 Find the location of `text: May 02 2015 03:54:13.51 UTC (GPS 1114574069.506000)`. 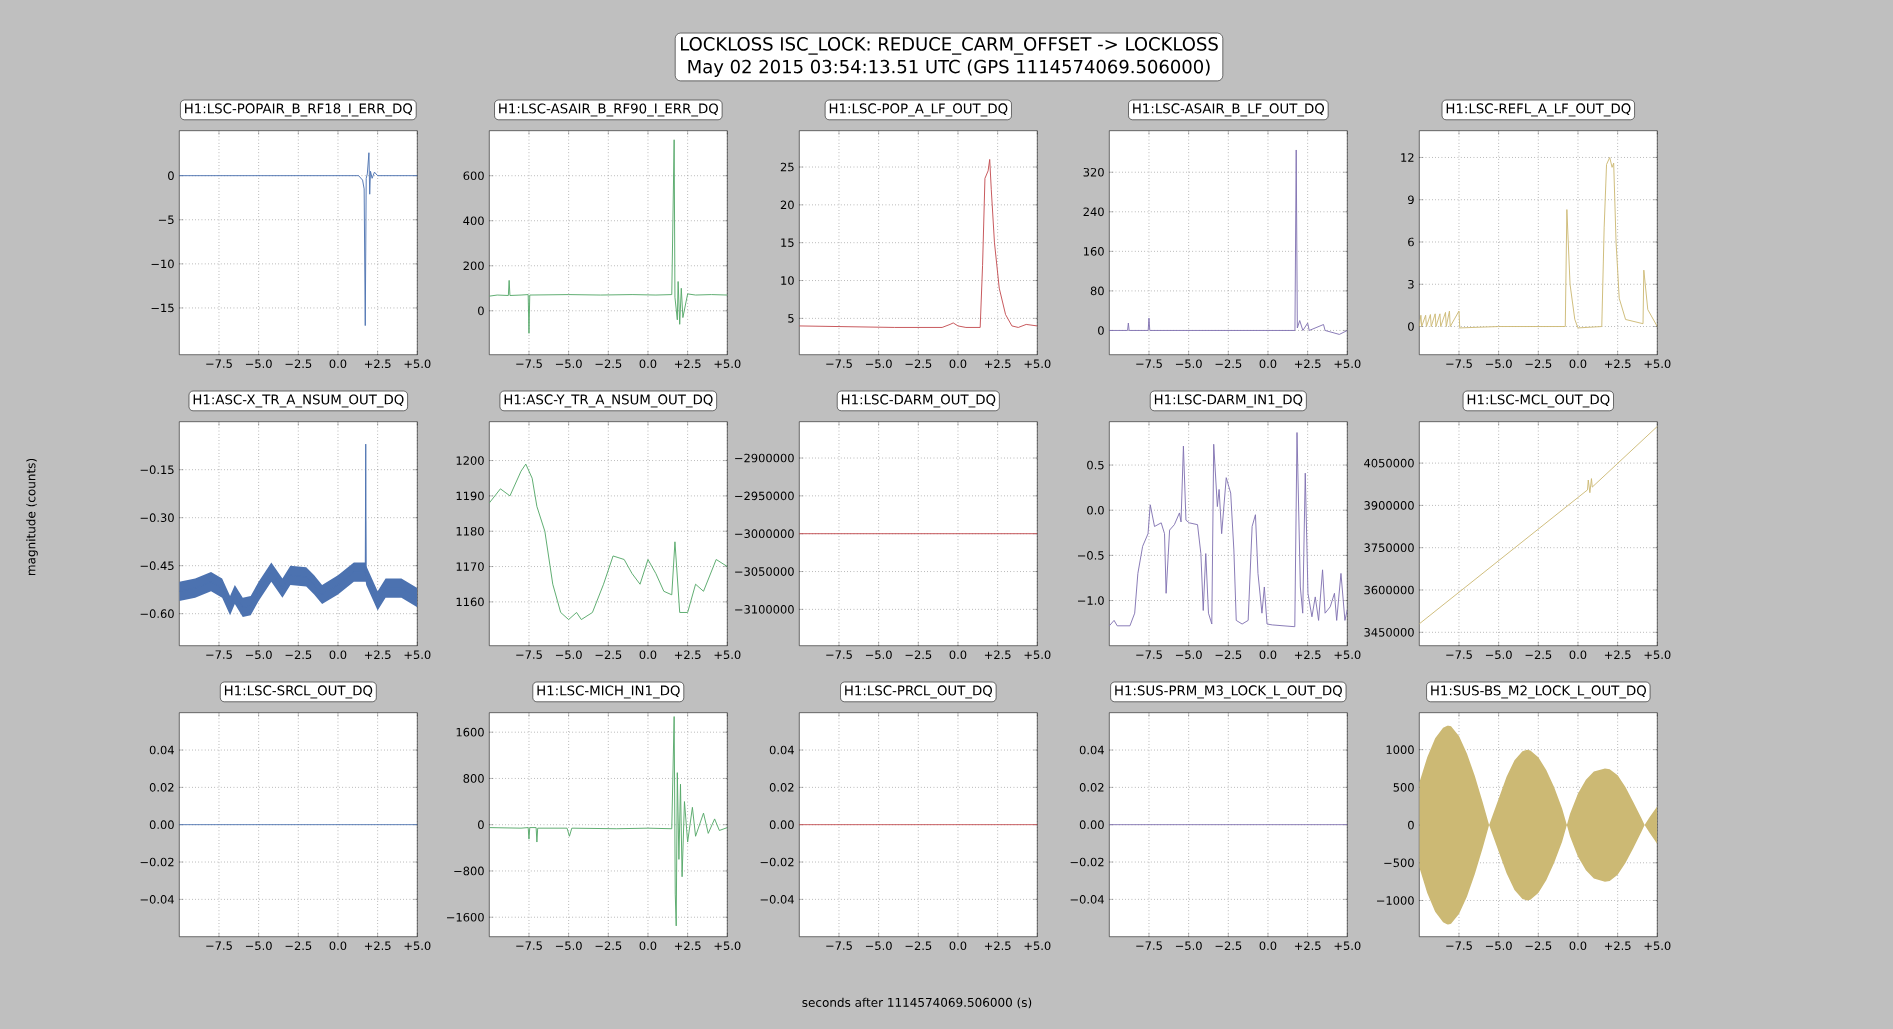

text: May 02 2015 03:54:13.51 UTC (GPS 1114574069.506000) is located at coordinates (949, 68).